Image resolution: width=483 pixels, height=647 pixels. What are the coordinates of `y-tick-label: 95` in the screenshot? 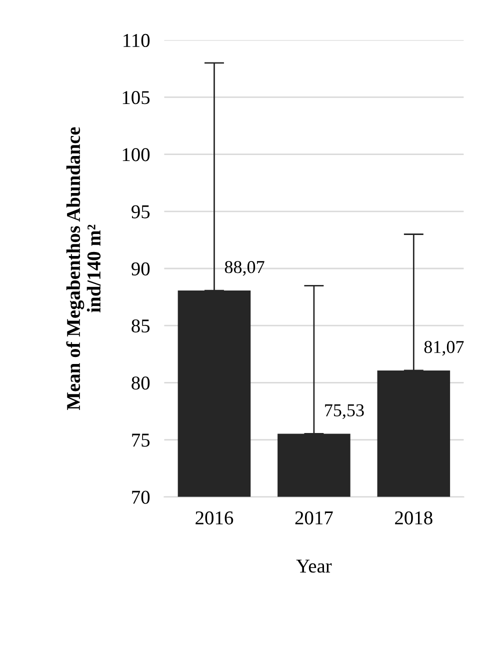 It's located at (141, 211).